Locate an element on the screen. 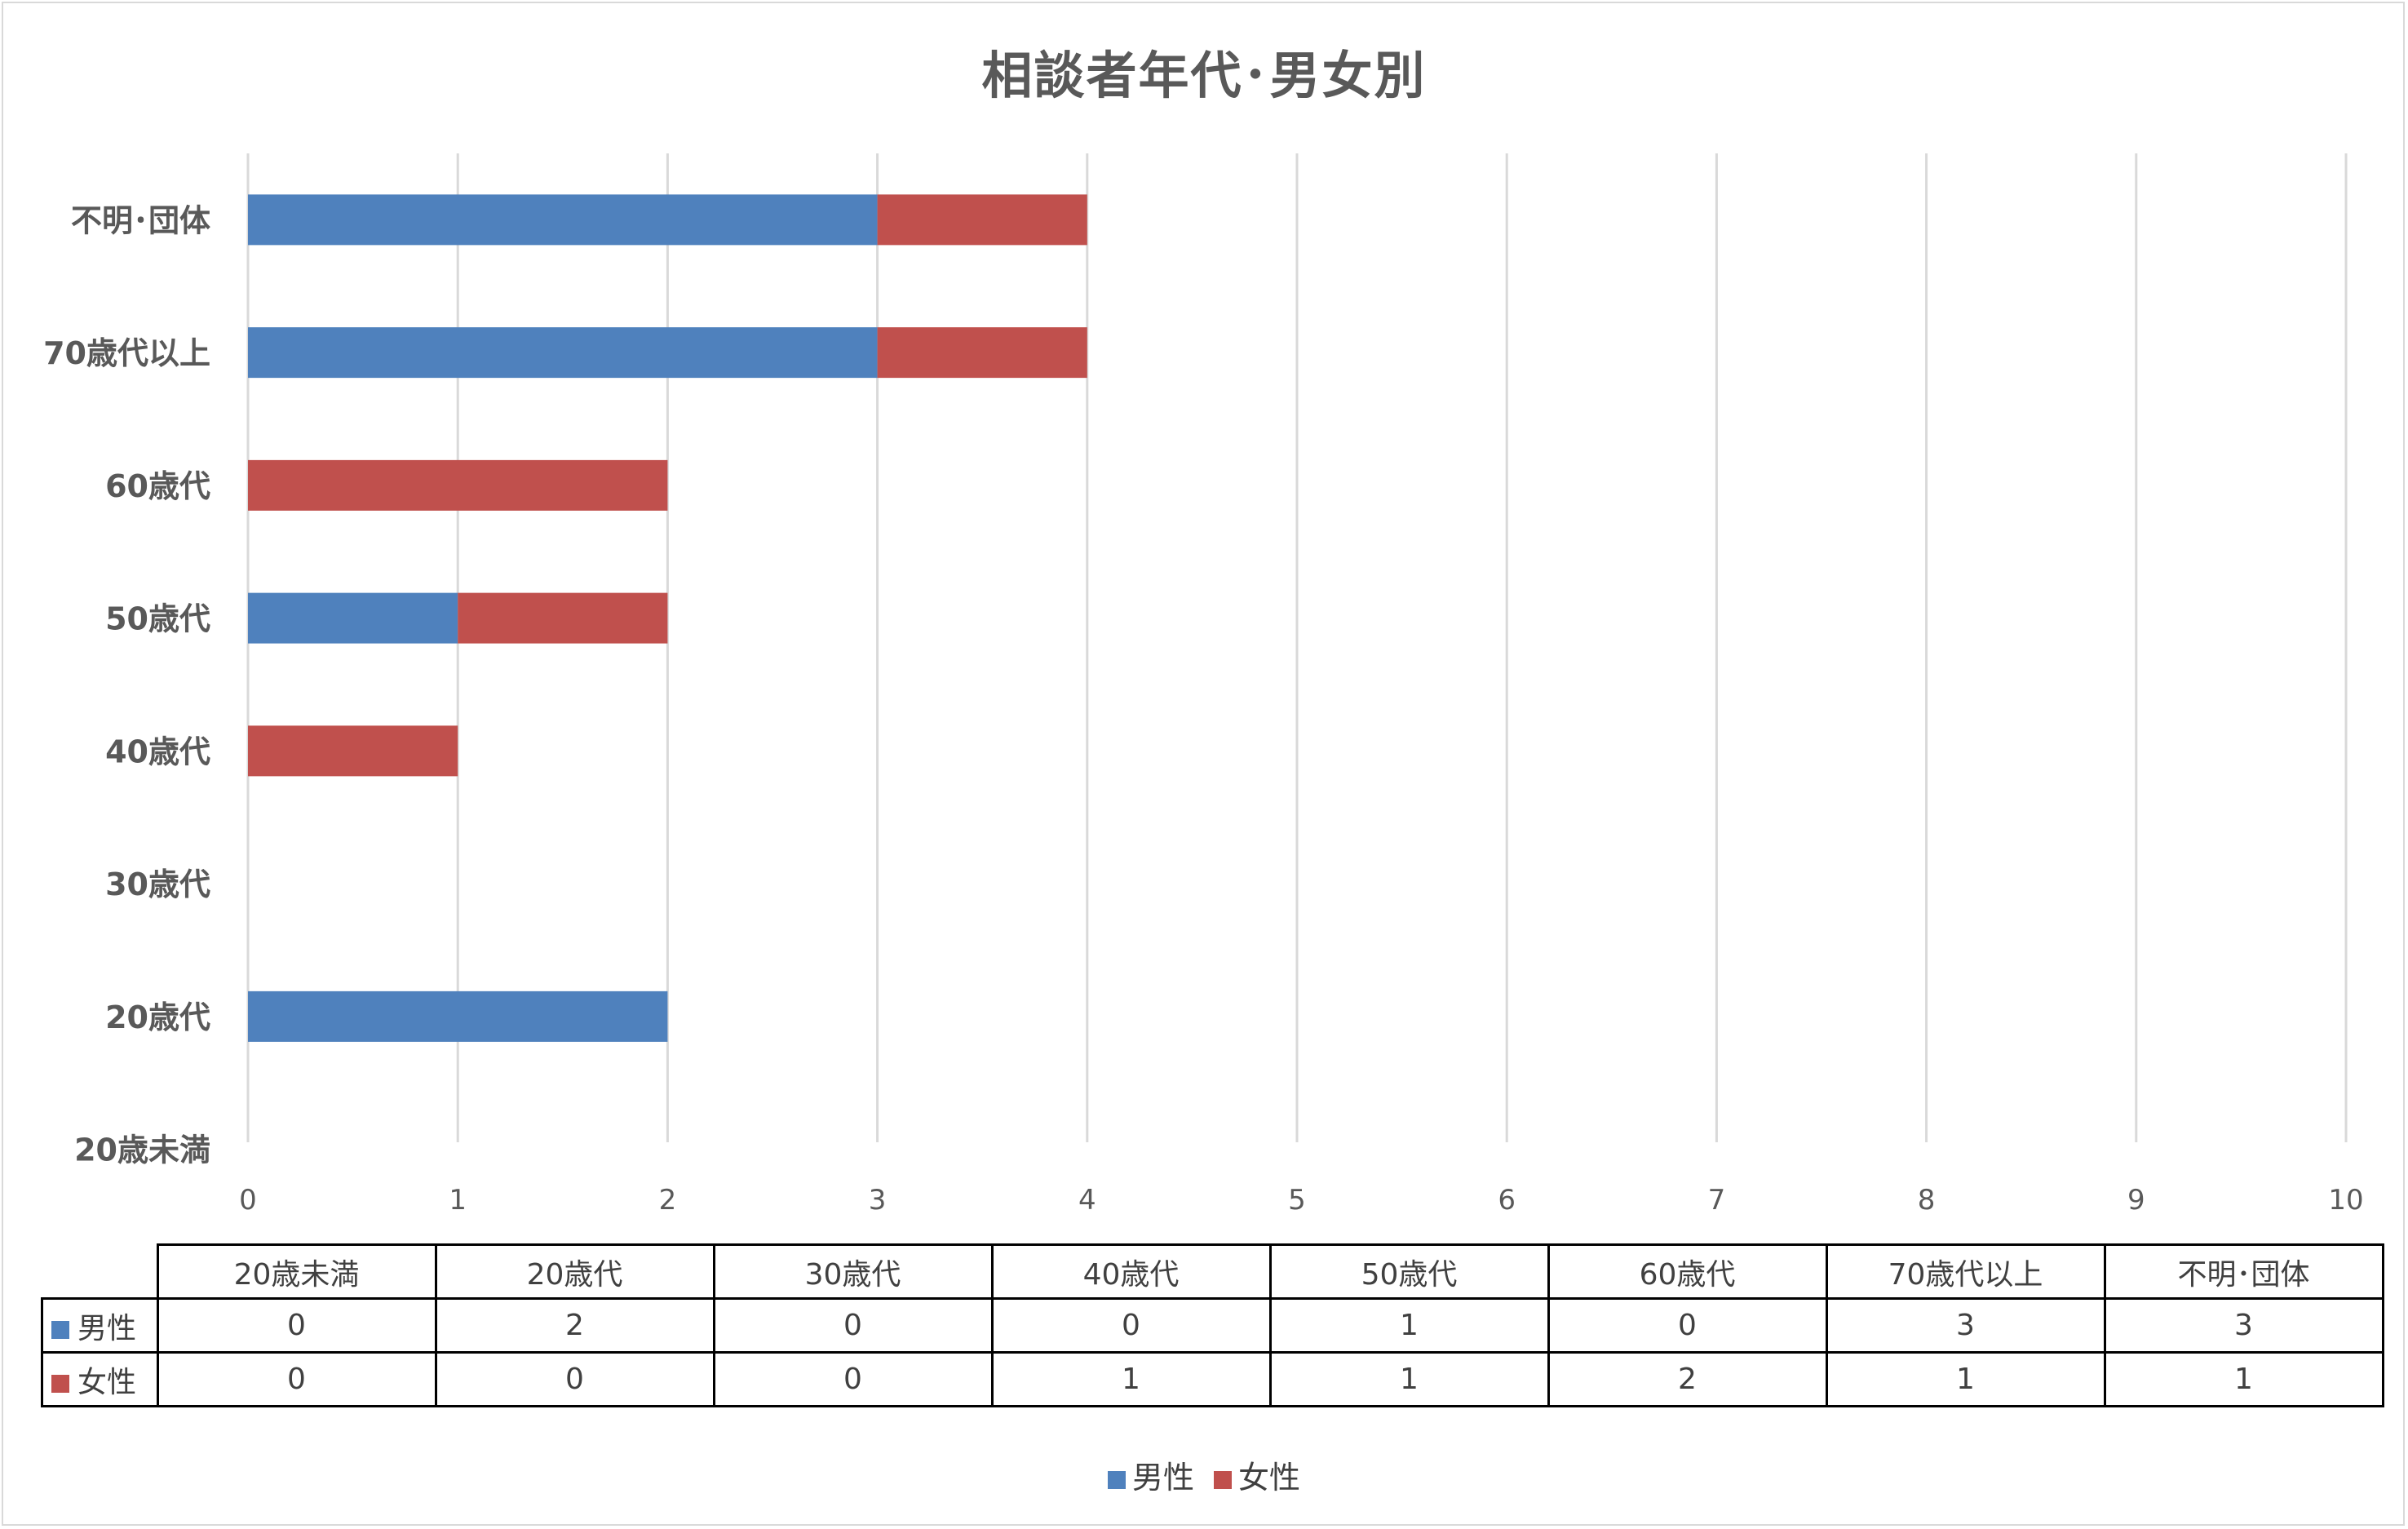  legend-item: 男性 is located at coordinates (1150, 1474).